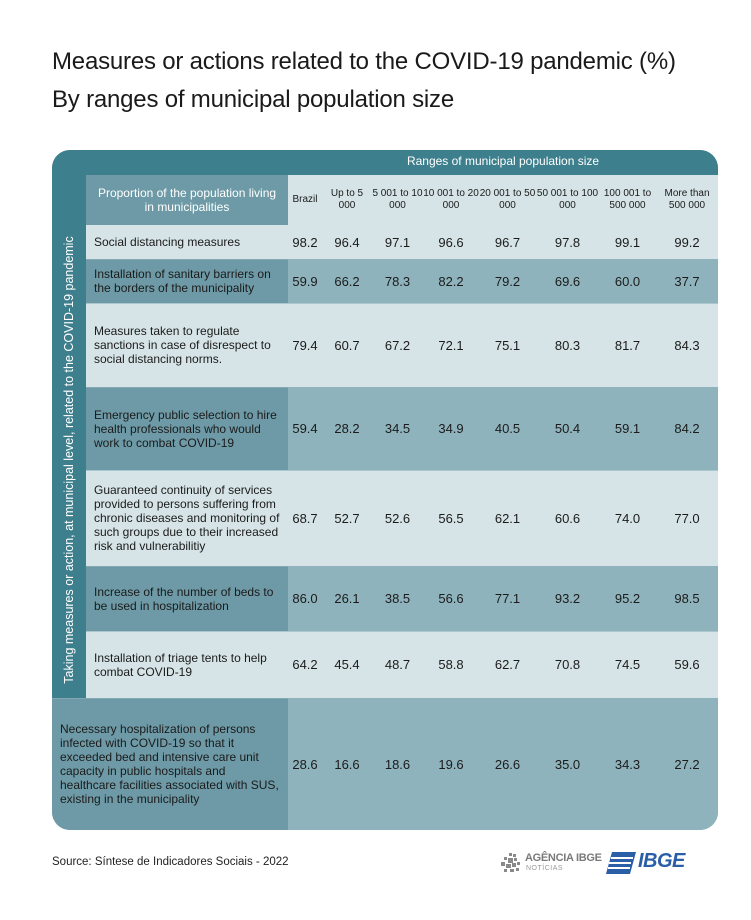 Image resolution: width=751 pixels, height=920 pixels. Describe the element at coordinates (567, 281) in the screenshot. I see `cell-value: 69.6` at that location.